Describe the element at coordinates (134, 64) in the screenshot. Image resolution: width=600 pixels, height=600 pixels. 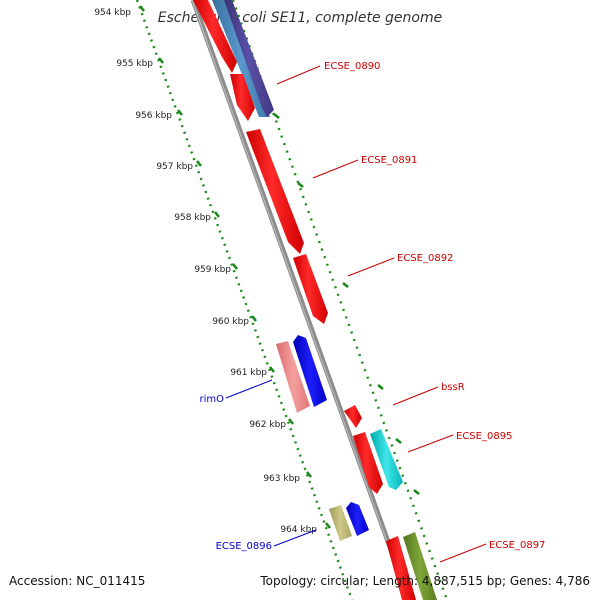
I see `tick-label: 955 kbp` at that location.